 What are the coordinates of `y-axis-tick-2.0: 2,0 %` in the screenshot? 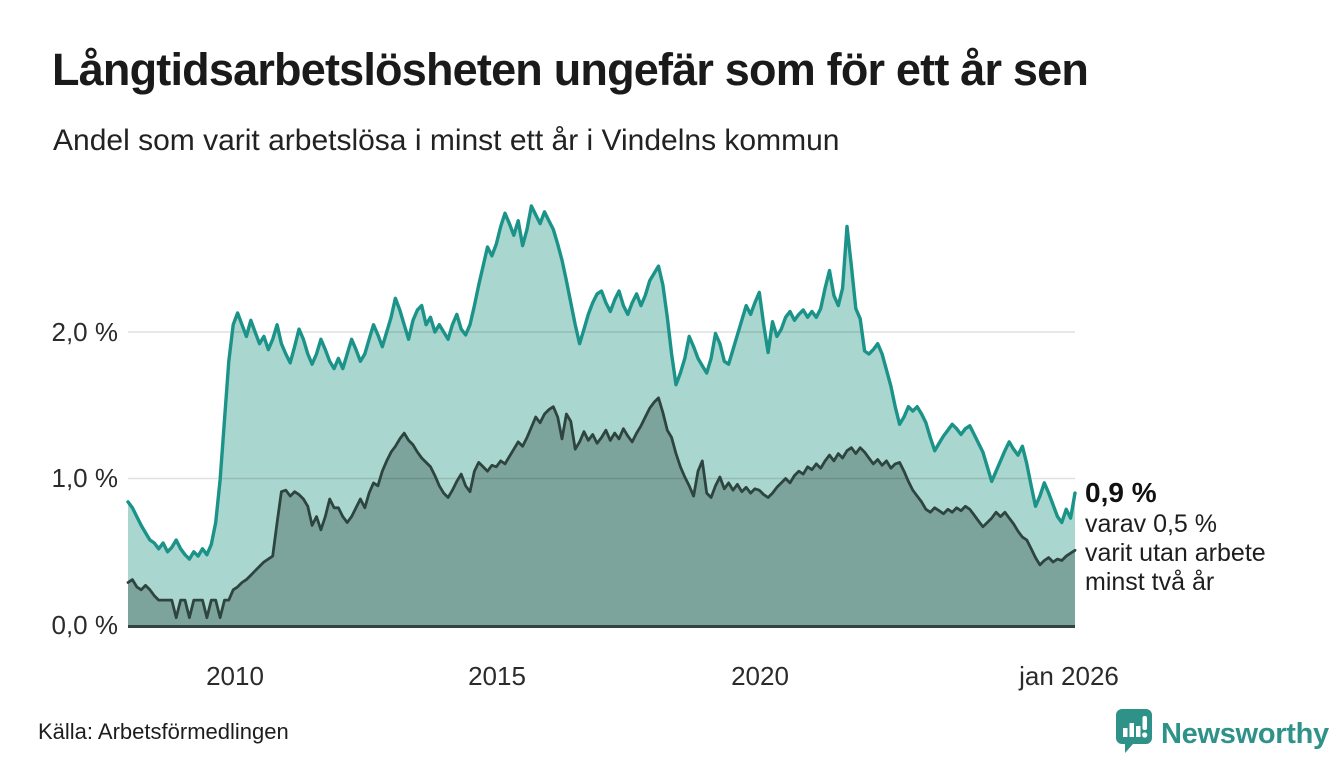 It's located at (85, 332).